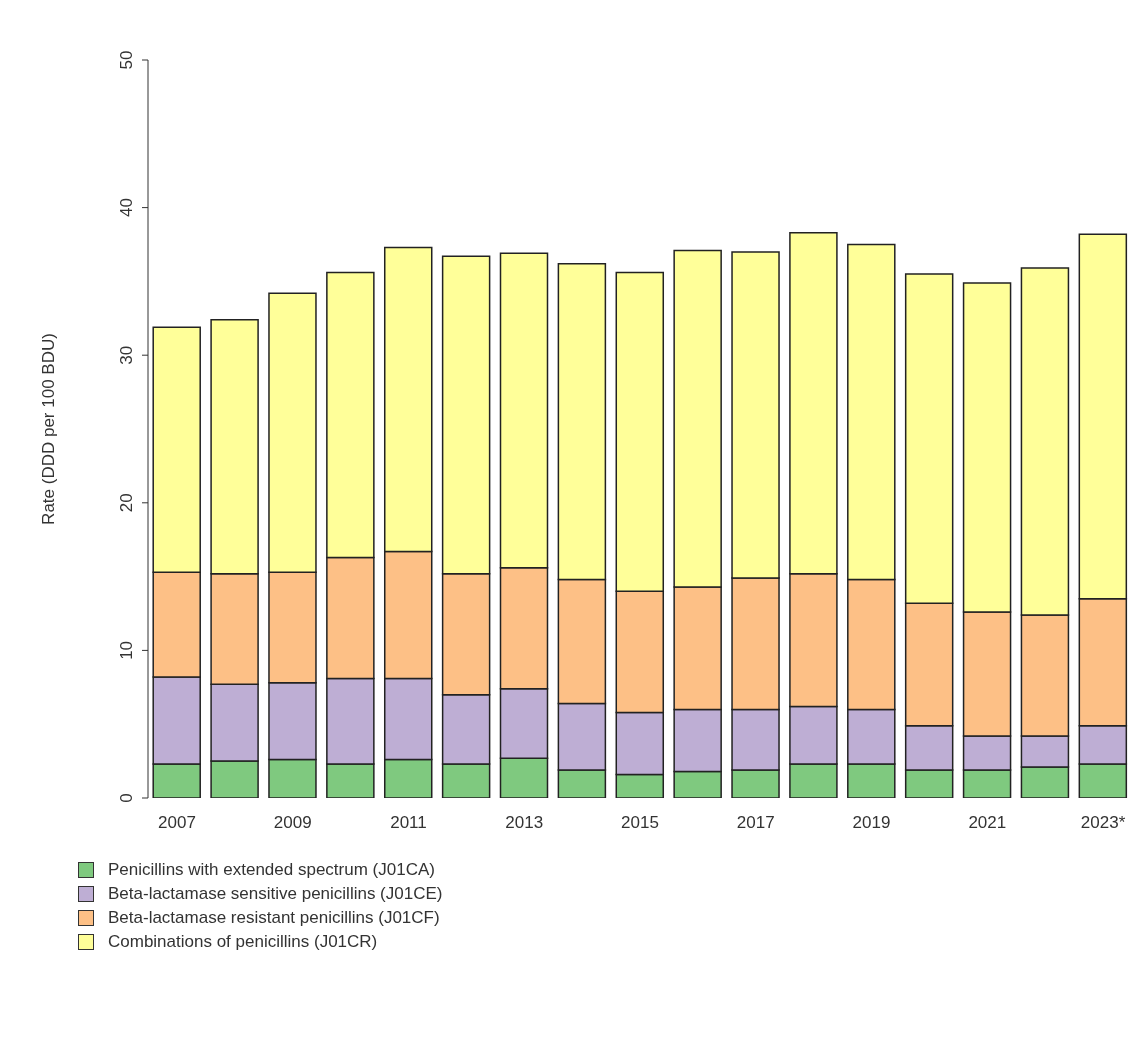 This screenshot has width=1144, height=1057. Describe the element at coordinates (640, 823) in the screenshot. I see `x-tick-label: 2015` at that location.